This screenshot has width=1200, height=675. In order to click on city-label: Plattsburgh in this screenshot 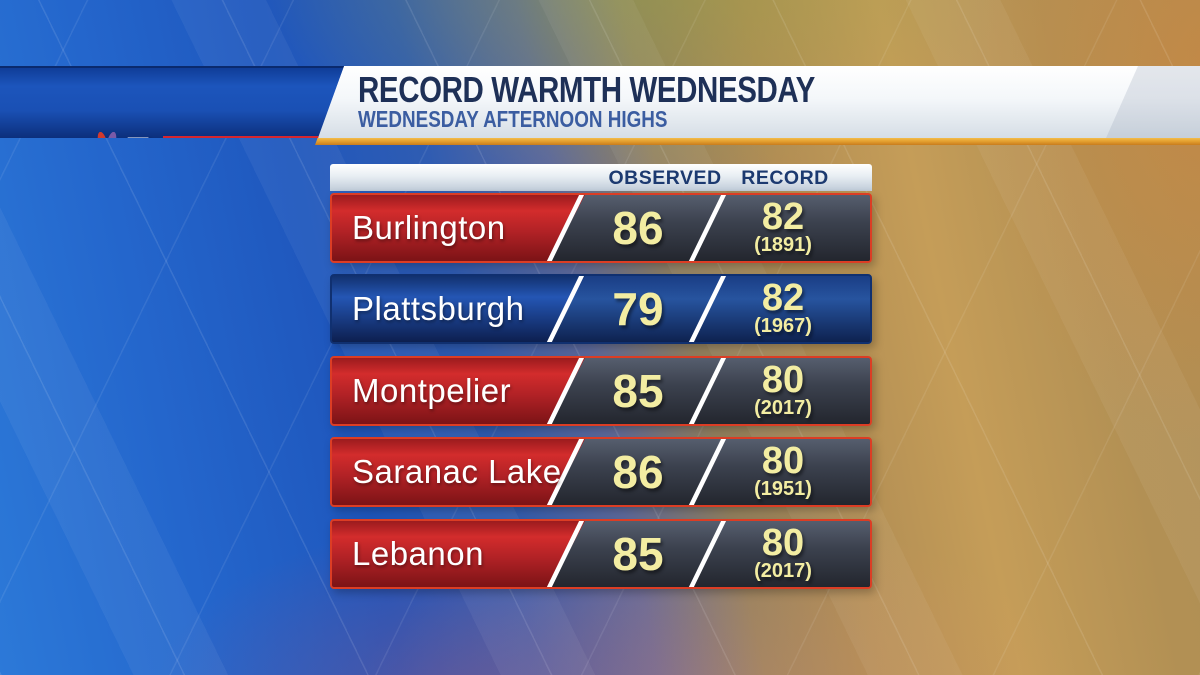, I will do `click(438, 308)`.